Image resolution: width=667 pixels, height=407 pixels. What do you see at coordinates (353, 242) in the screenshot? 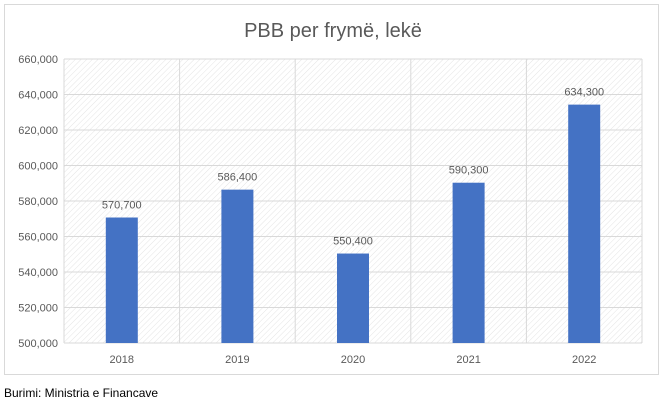
I see `data-label: 550,400` at bounding box center [353, 242].